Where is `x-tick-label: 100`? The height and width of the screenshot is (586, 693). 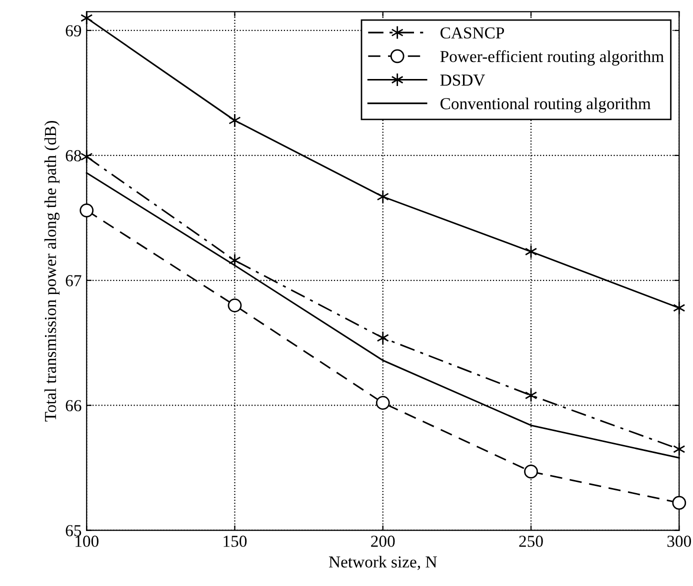 x-tick-label: 100 is located at coordinates (87, 541).